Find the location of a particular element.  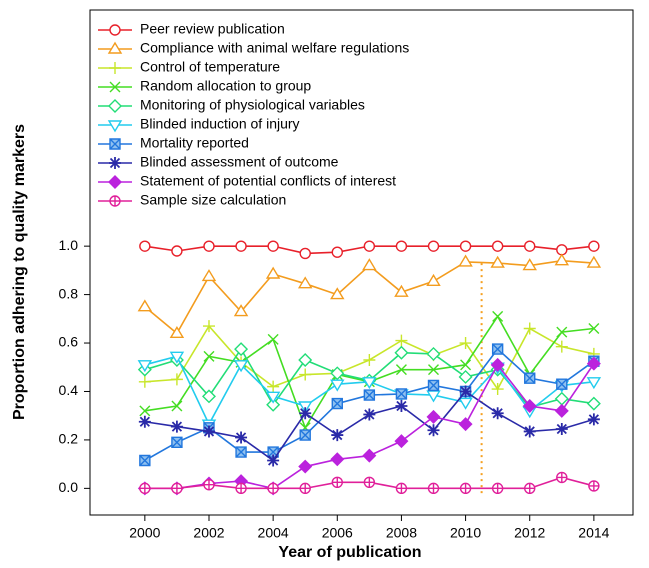

legend-label: Blinded induction of injury is located at coordinates (220, 124).